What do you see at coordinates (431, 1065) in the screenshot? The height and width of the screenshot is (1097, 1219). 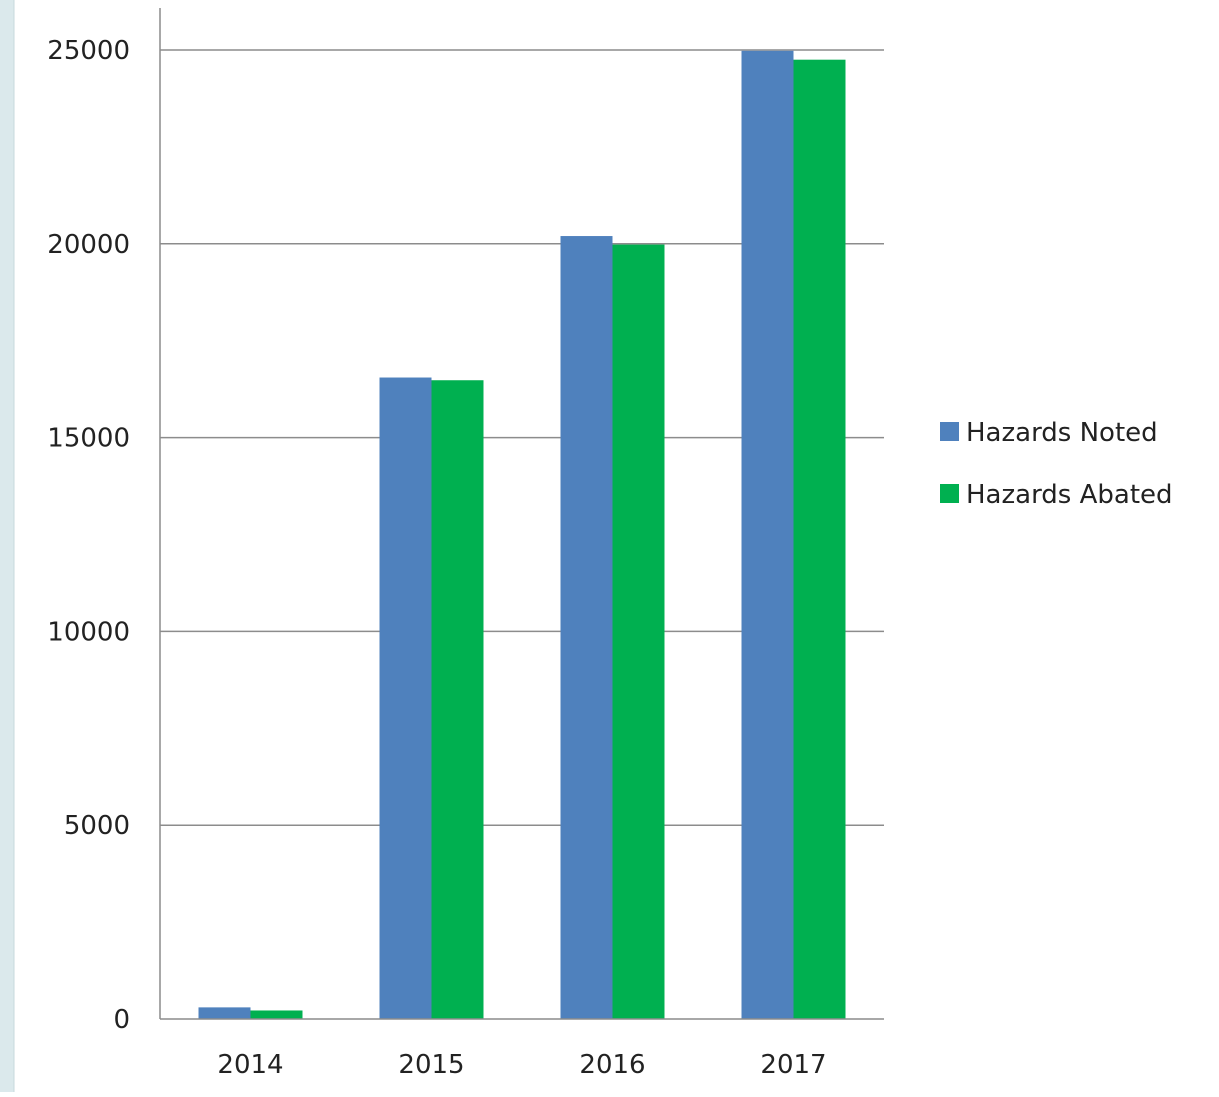 I see `x-tick-label: 2015` at bounding box center [431, 1065].